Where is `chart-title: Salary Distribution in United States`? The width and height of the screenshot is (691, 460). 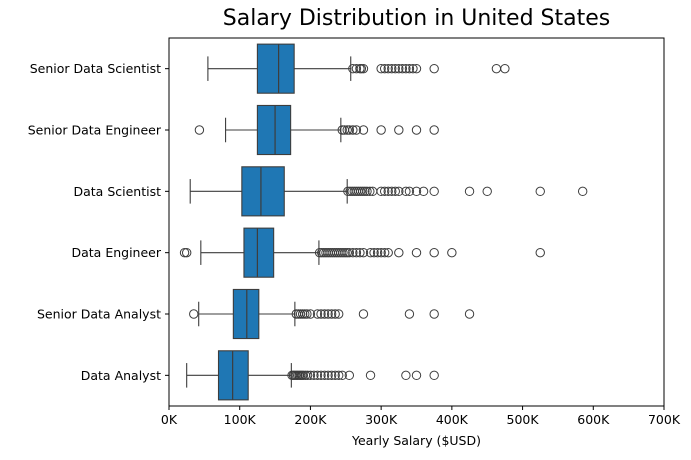
chart-title: Salary Distribution in United States is located at coordinates (416, 18).